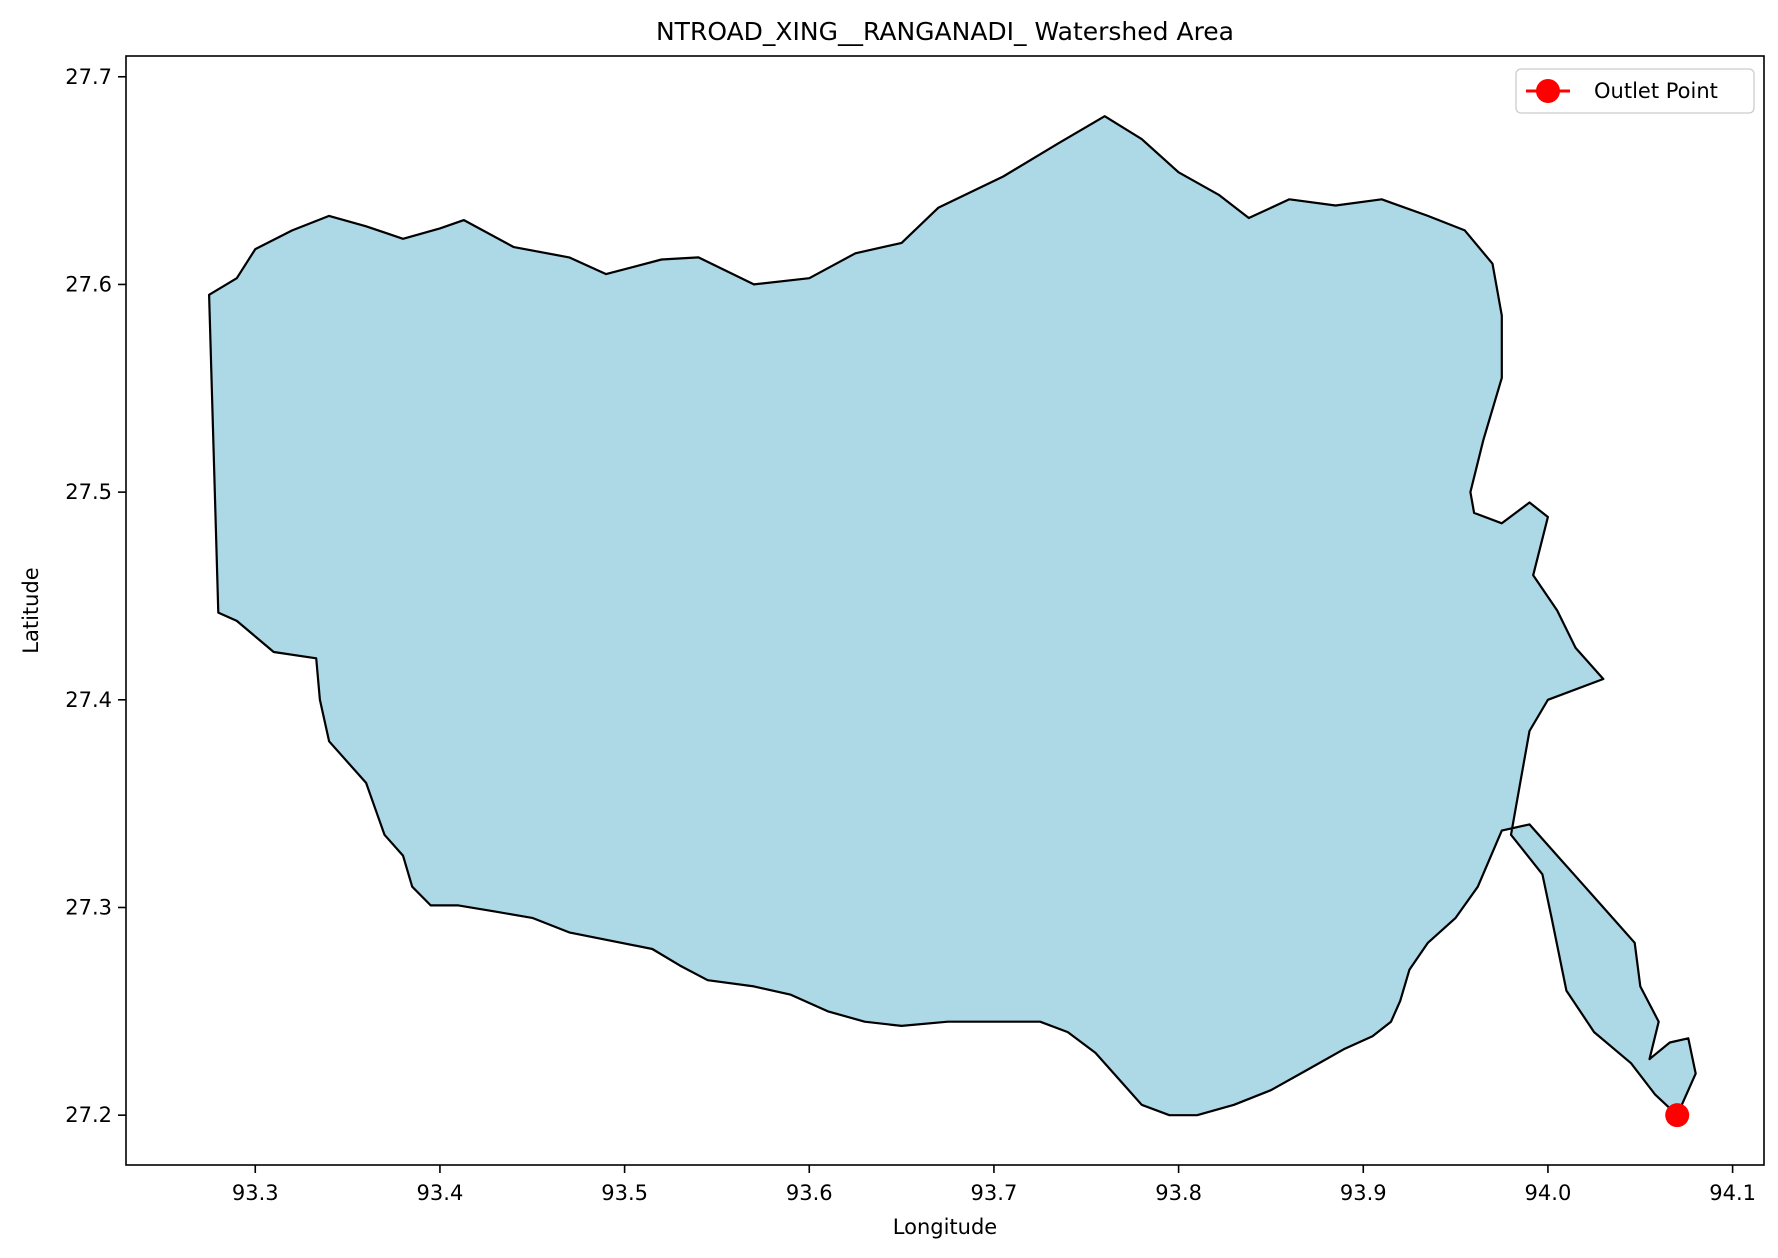 The height and width of the screenshot is (1258, 1778). What do you see at coordinates (88, 77) in the screenshot?
I see `y-tick-label: 27.7` at bounding box center [88, 77].